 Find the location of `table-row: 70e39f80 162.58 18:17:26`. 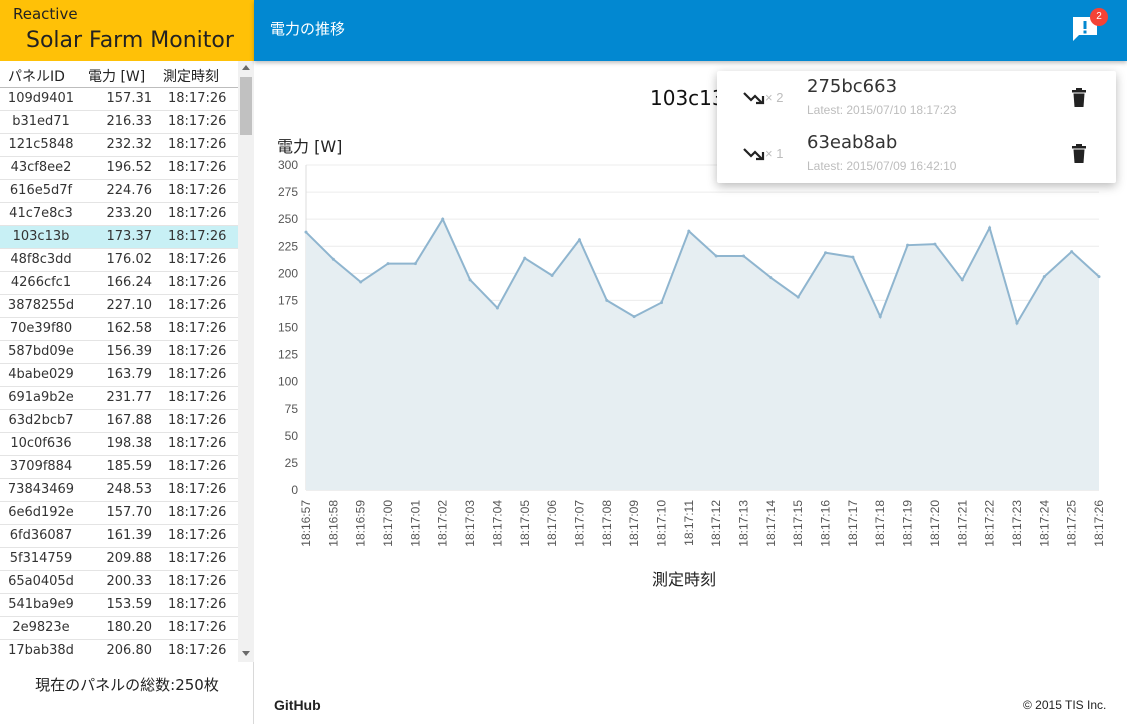

table-row: 70e39f80 162.58 18:17:26 is located at coordinates (119, 329).